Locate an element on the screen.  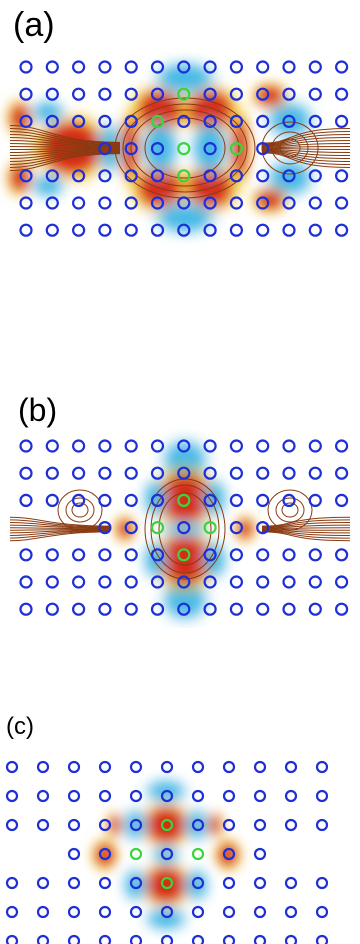
waveguide-contours-left is located at coordinates (60, 529).